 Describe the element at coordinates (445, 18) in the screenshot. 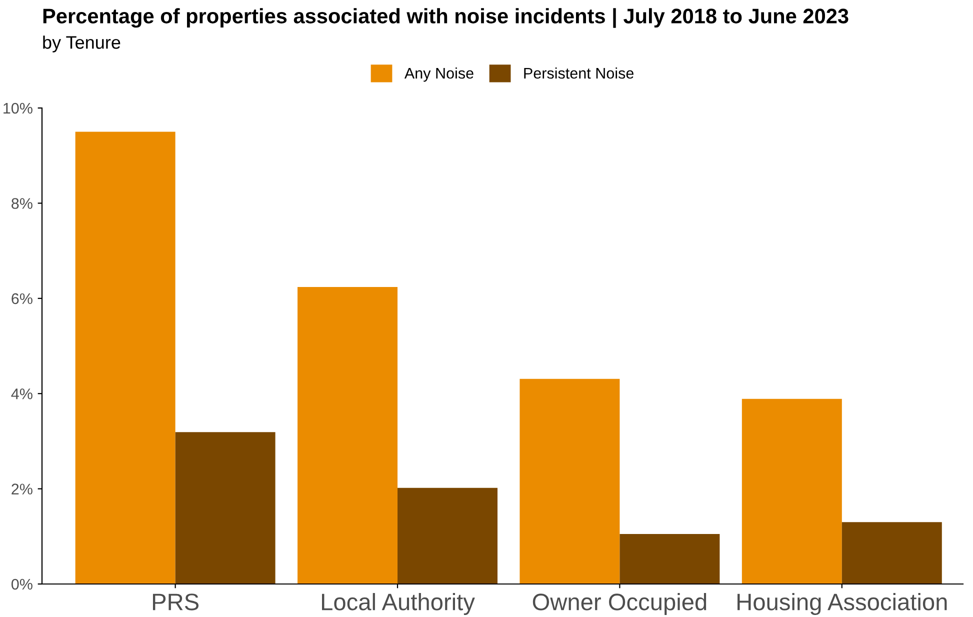

I see `chart-title: Percentage of properties associated with noise incidents | July 2018 to June 2023` at that location.